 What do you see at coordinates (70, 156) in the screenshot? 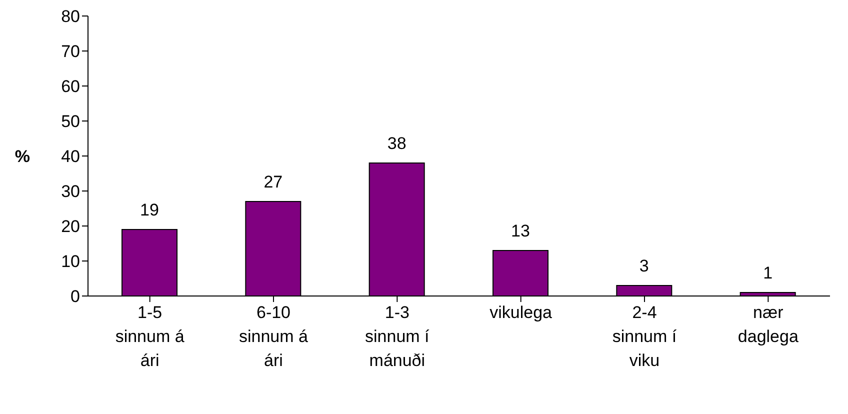
I see `y-tick-label: 40` at bounding box center [70, 156].